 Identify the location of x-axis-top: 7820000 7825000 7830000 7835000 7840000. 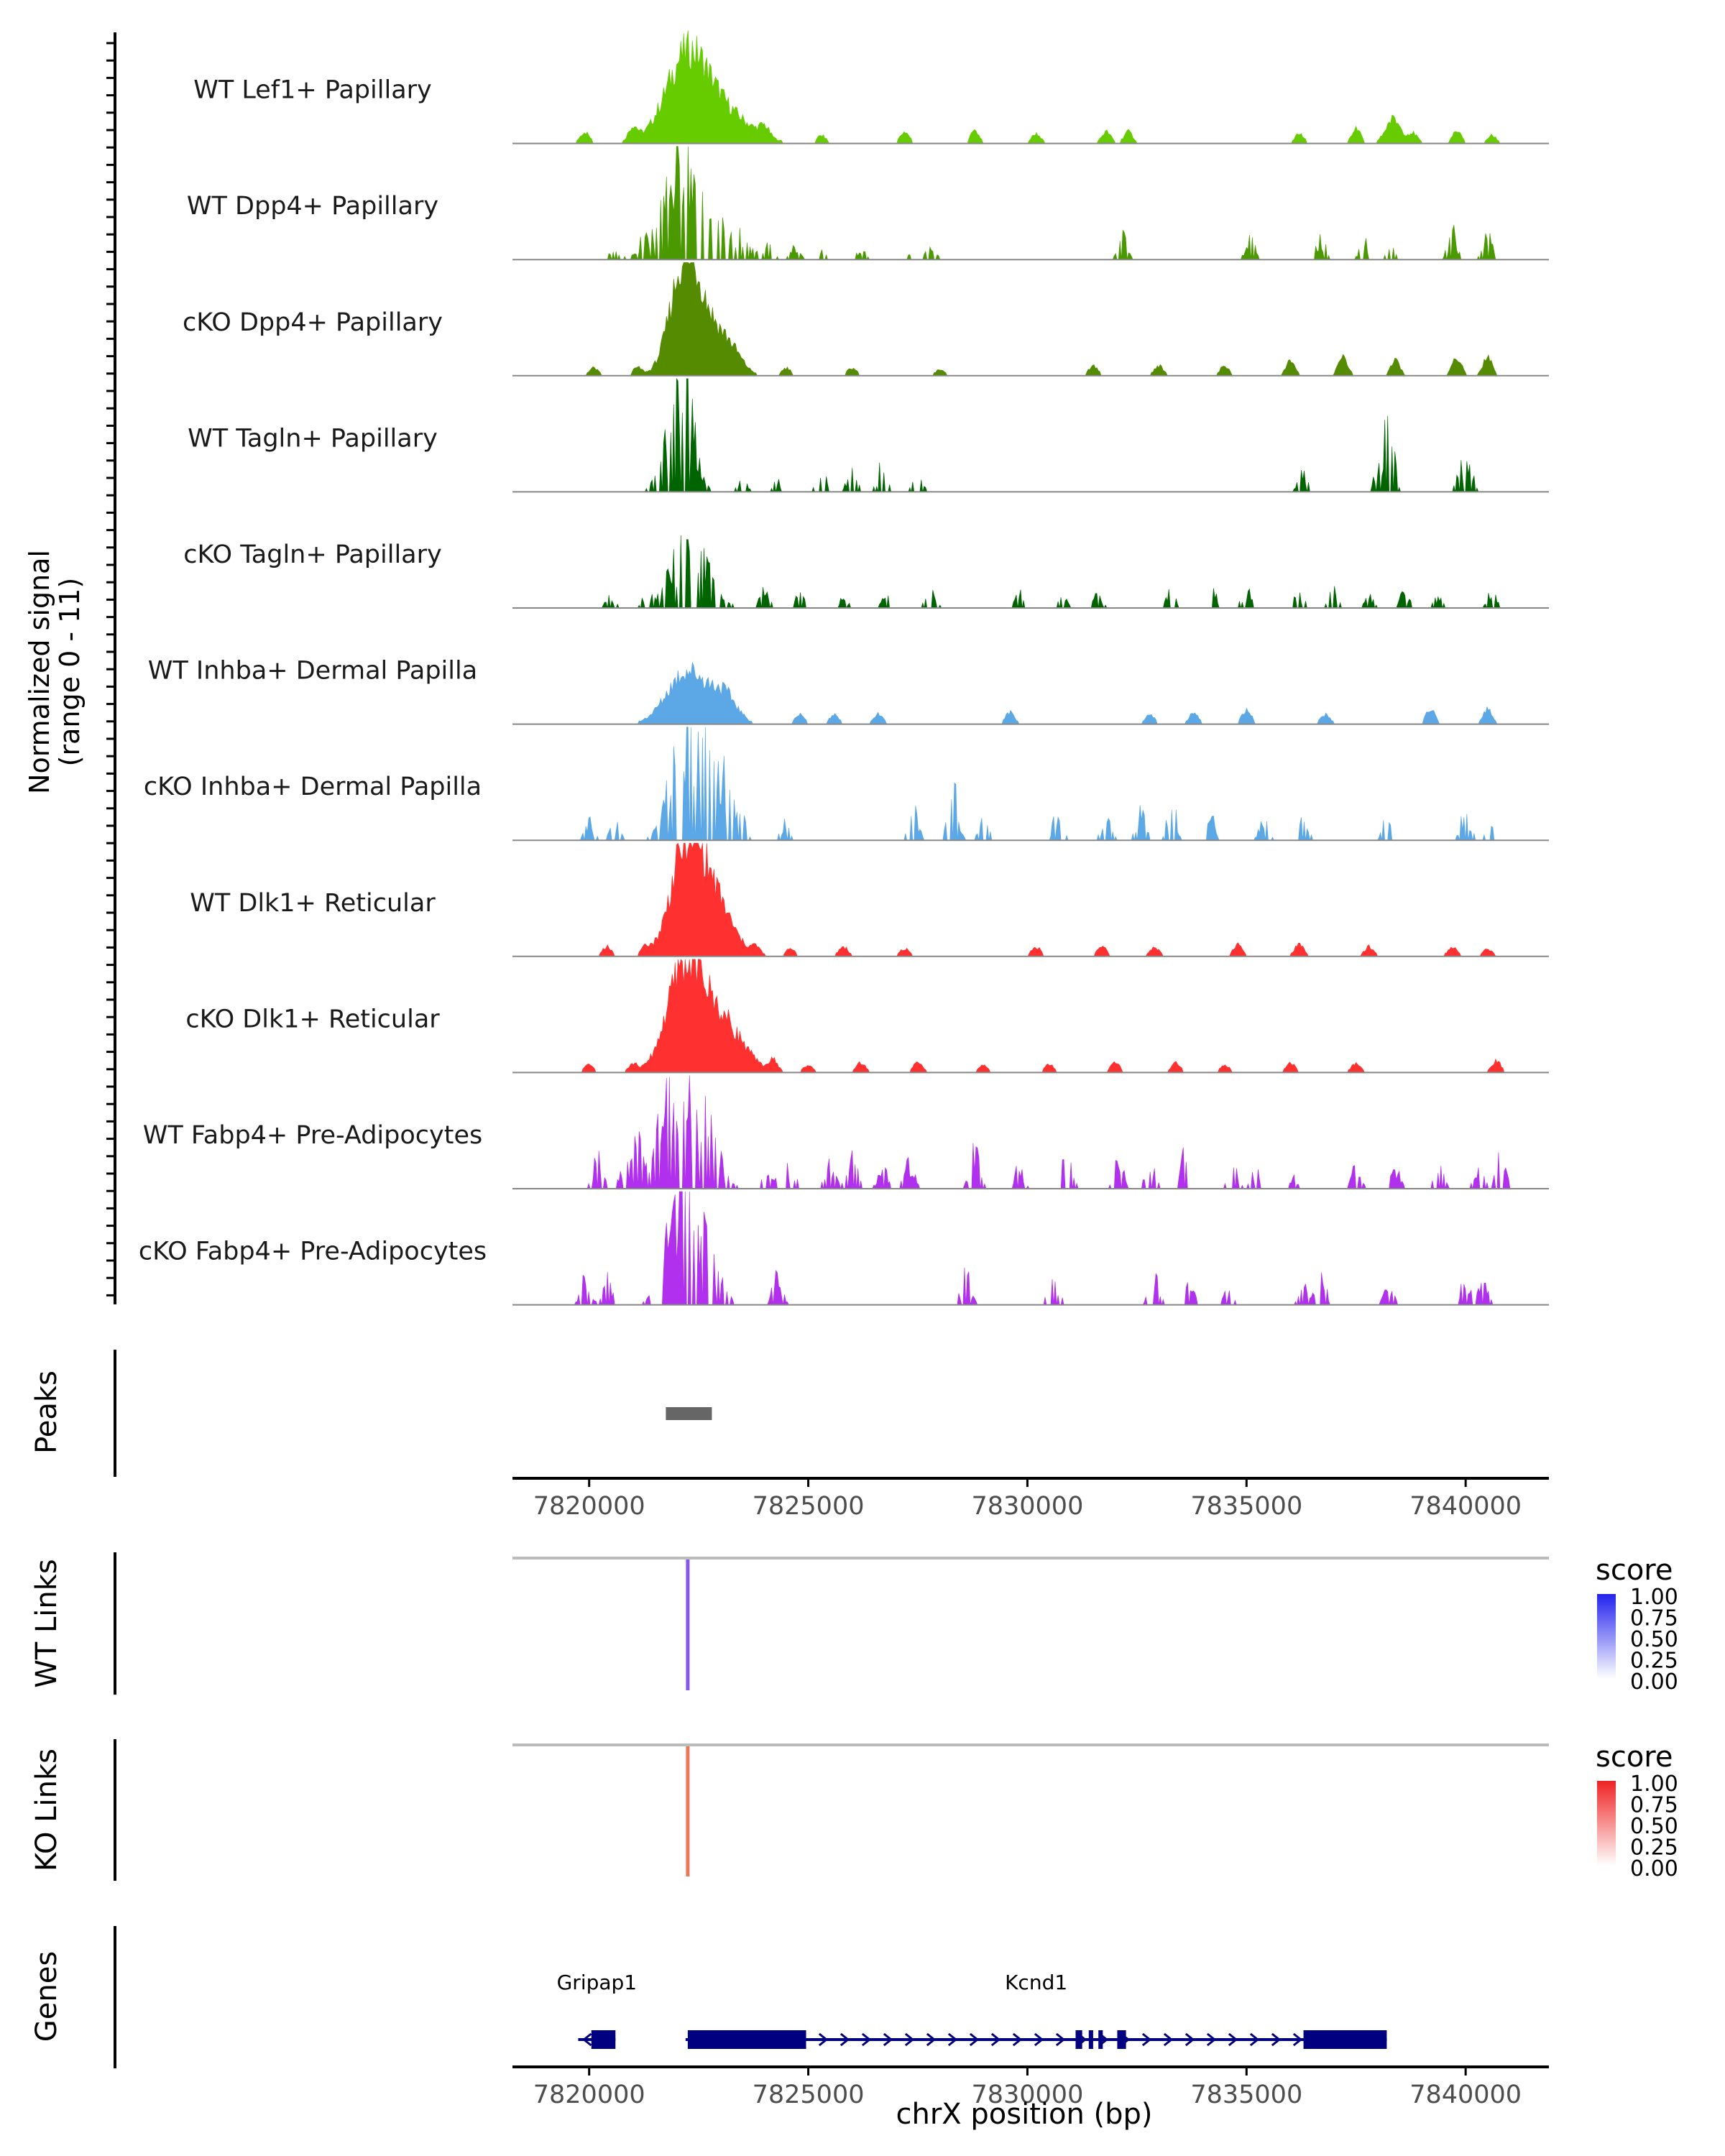
(1030, 1499).